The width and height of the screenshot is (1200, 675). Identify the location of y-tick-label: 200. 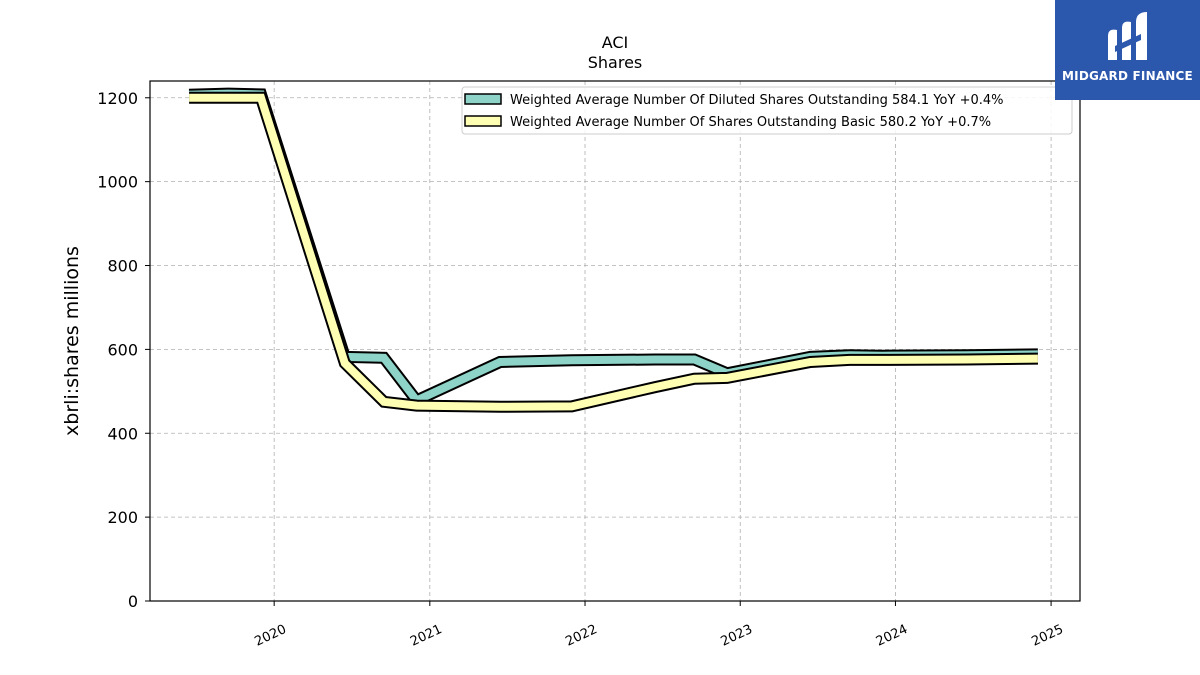
(122, 517).